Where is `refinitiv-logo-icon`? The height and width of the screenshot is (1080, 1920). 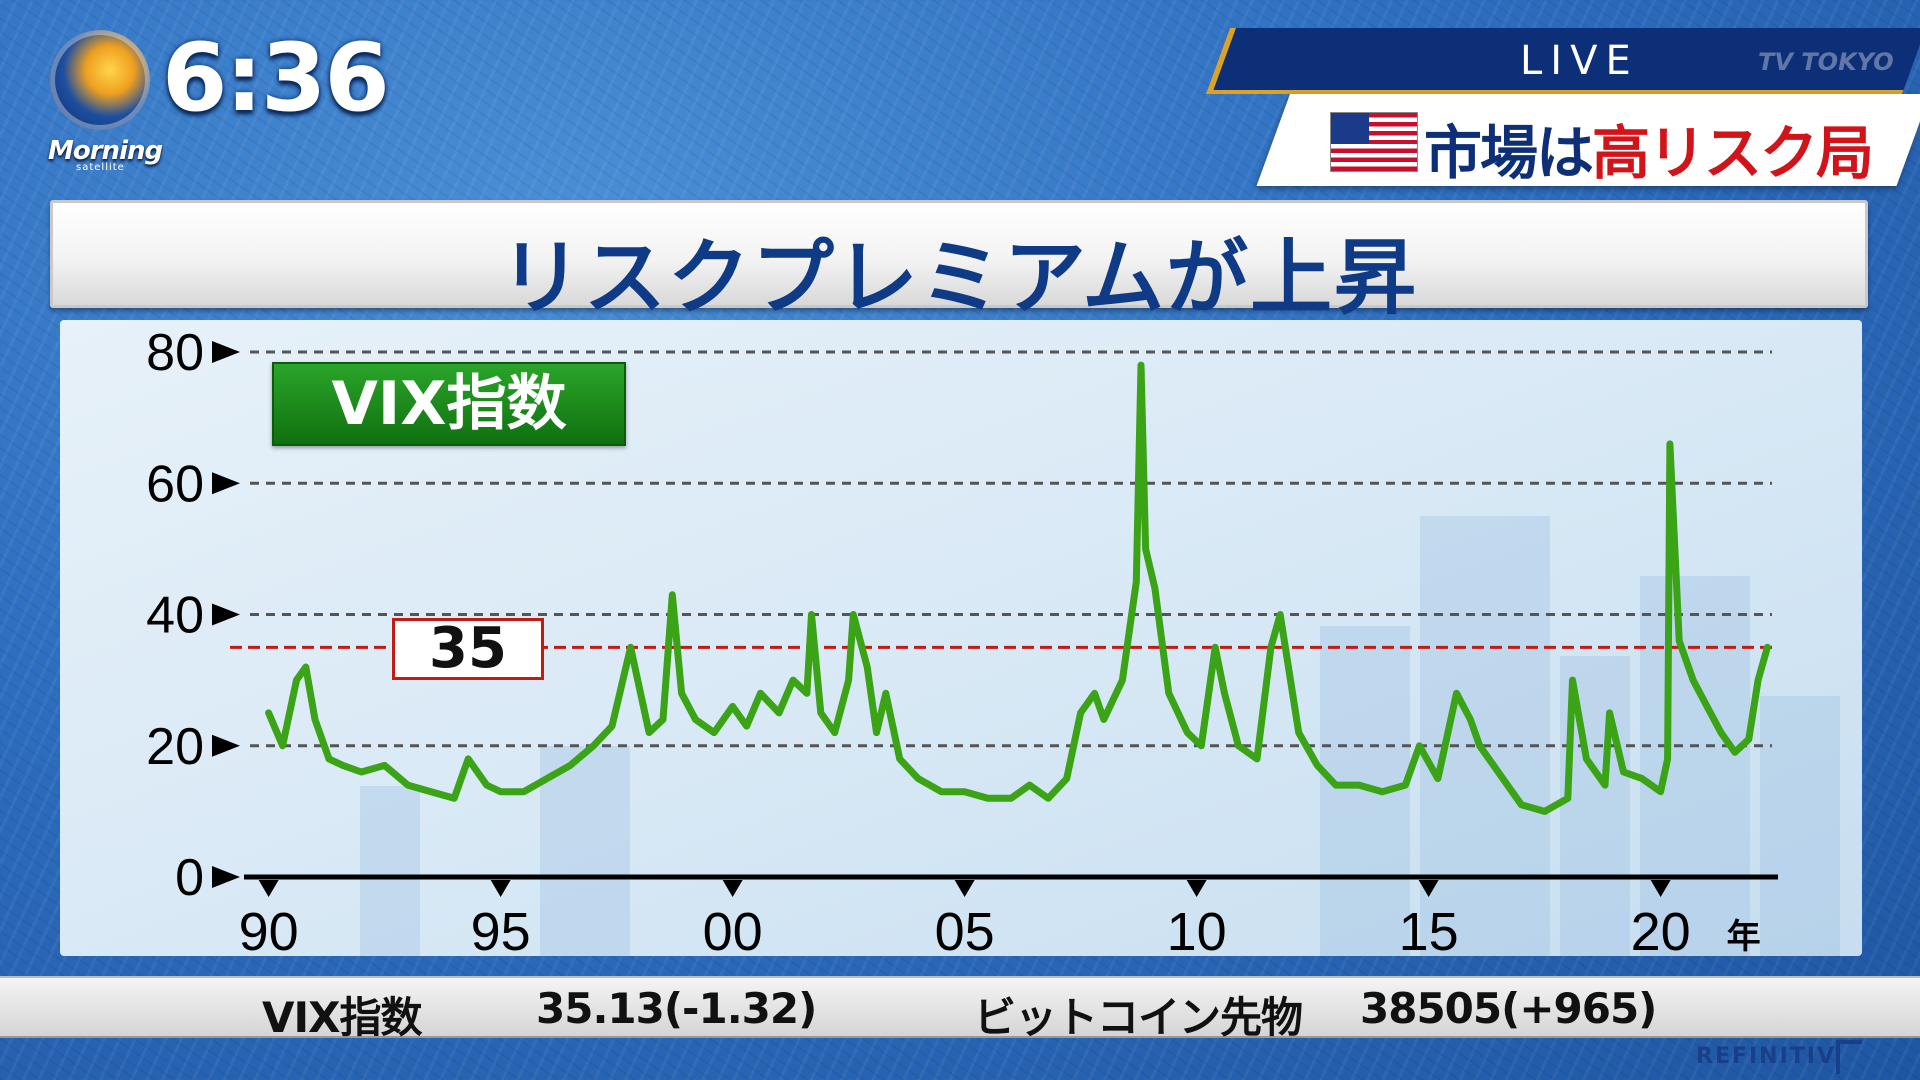
refinitiv-logo-icon is located at coordinates (1849, 1057).